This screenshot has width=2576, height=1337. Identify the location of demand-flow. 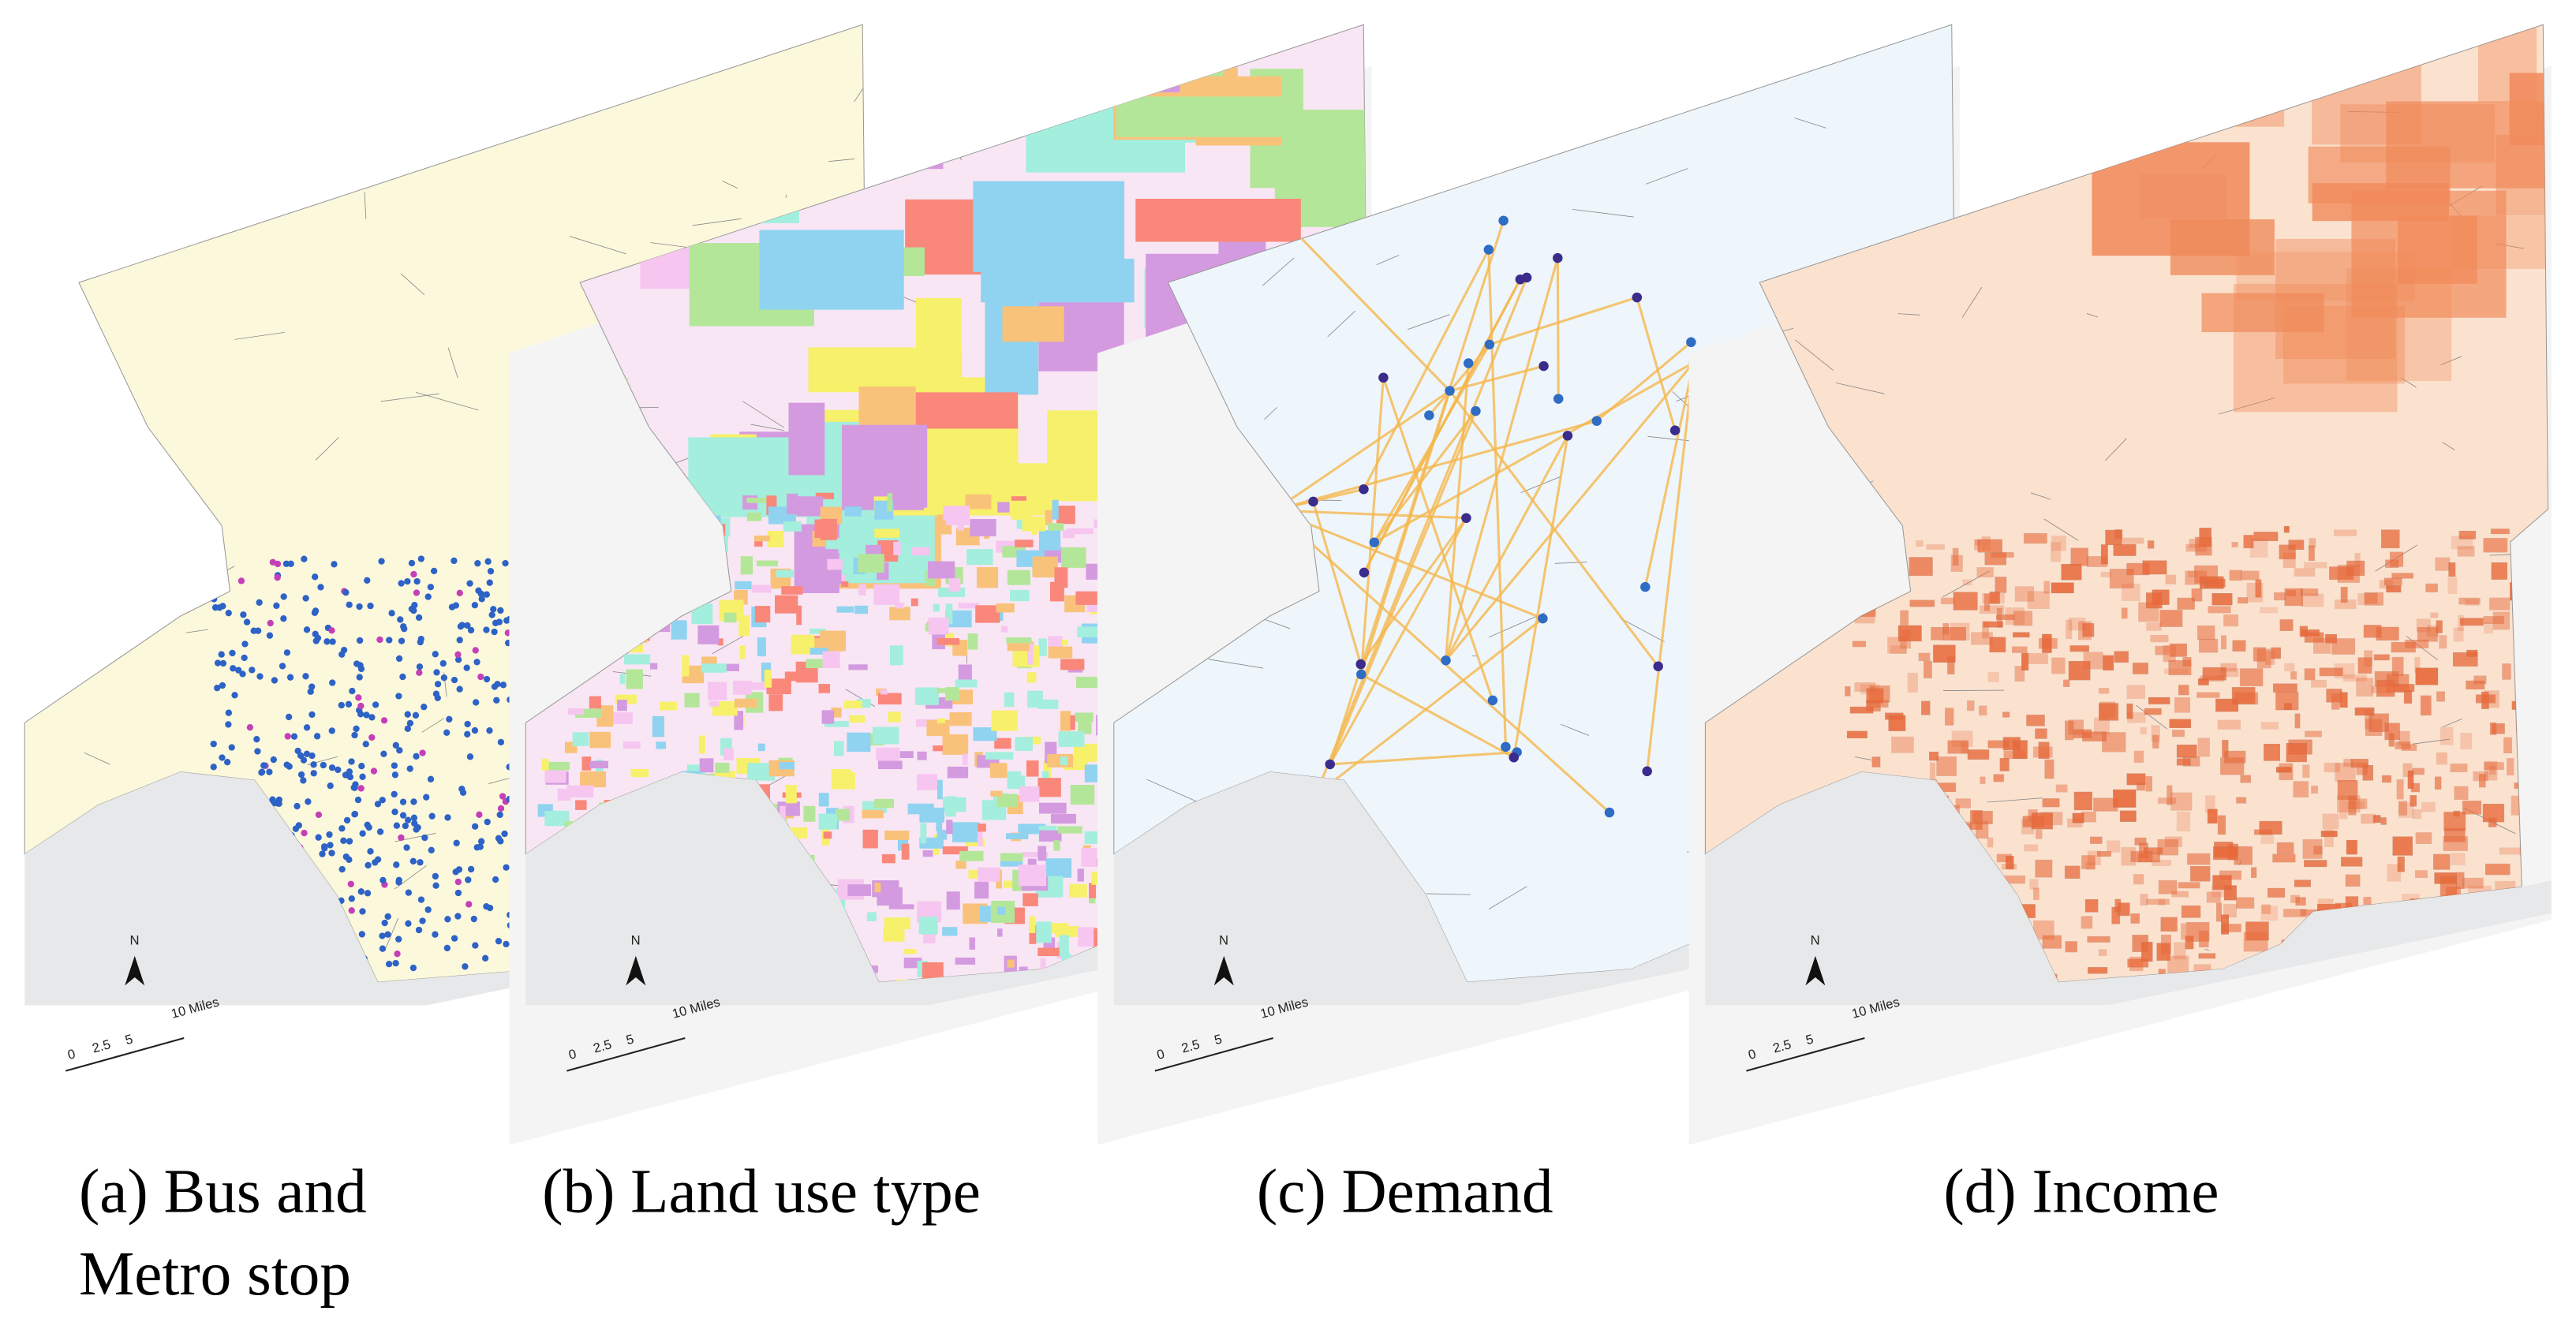
(1643, 381).